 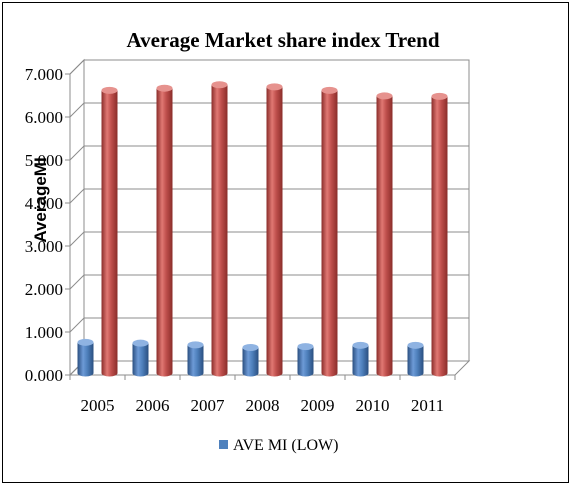 What do you see at coordinates (44, 332) in the screenshot?
I see `y-tick-label: 1.000` at bounding box center [44, 332].